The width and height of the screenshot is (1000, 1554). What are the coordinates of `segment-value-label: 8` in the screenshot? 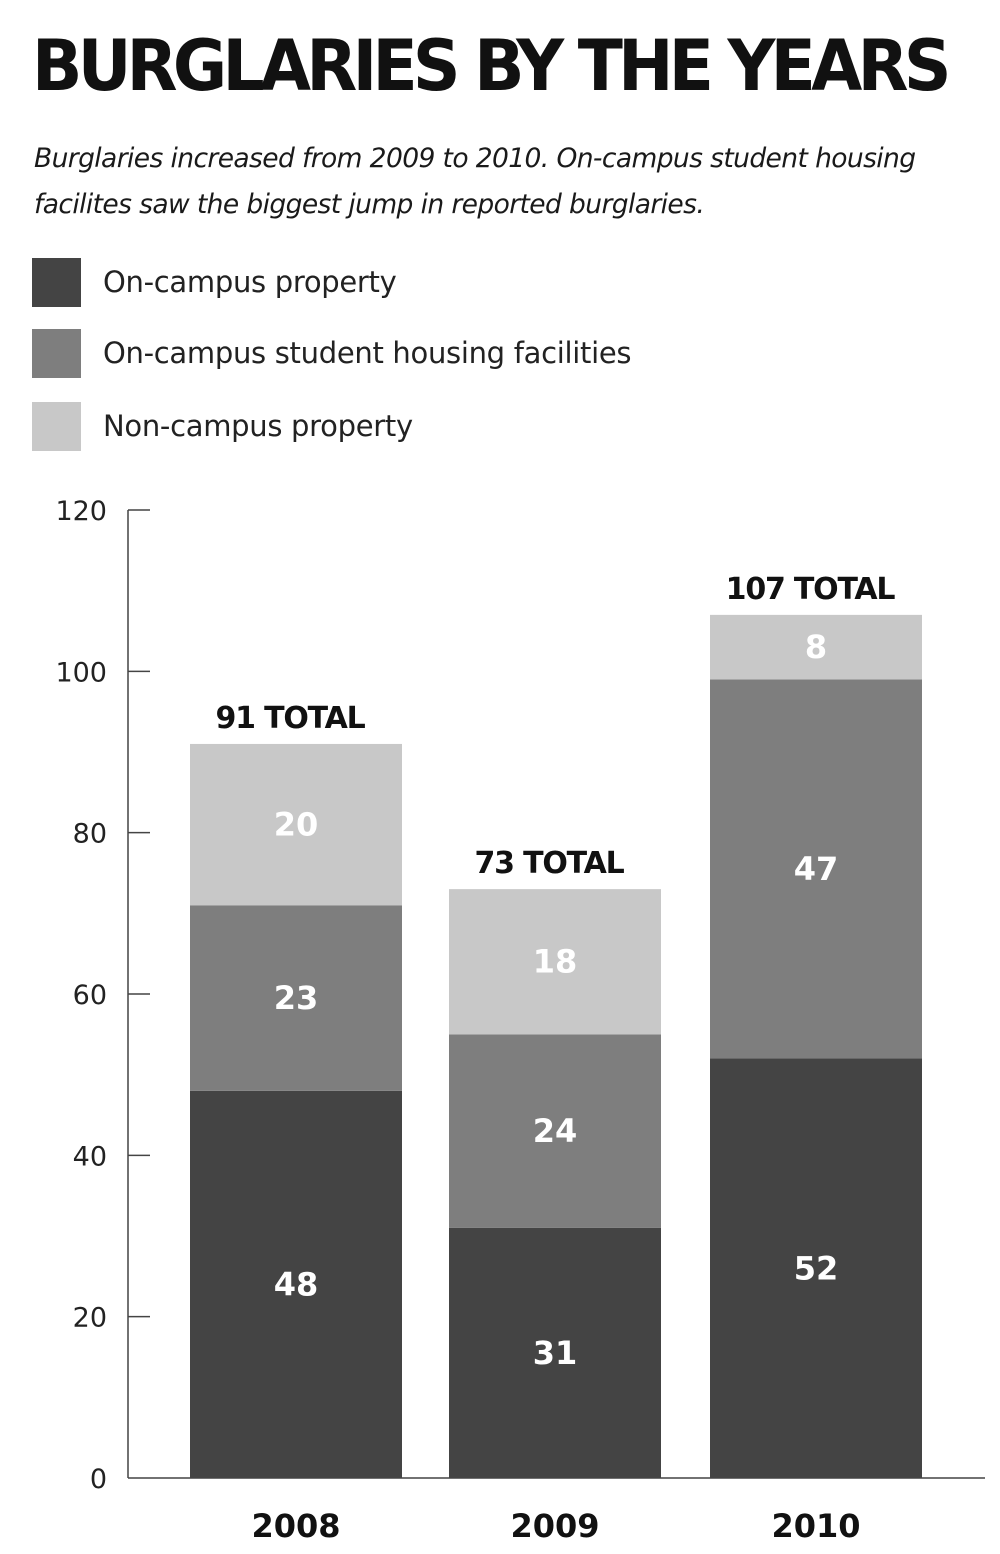 It's located at (816, 647).